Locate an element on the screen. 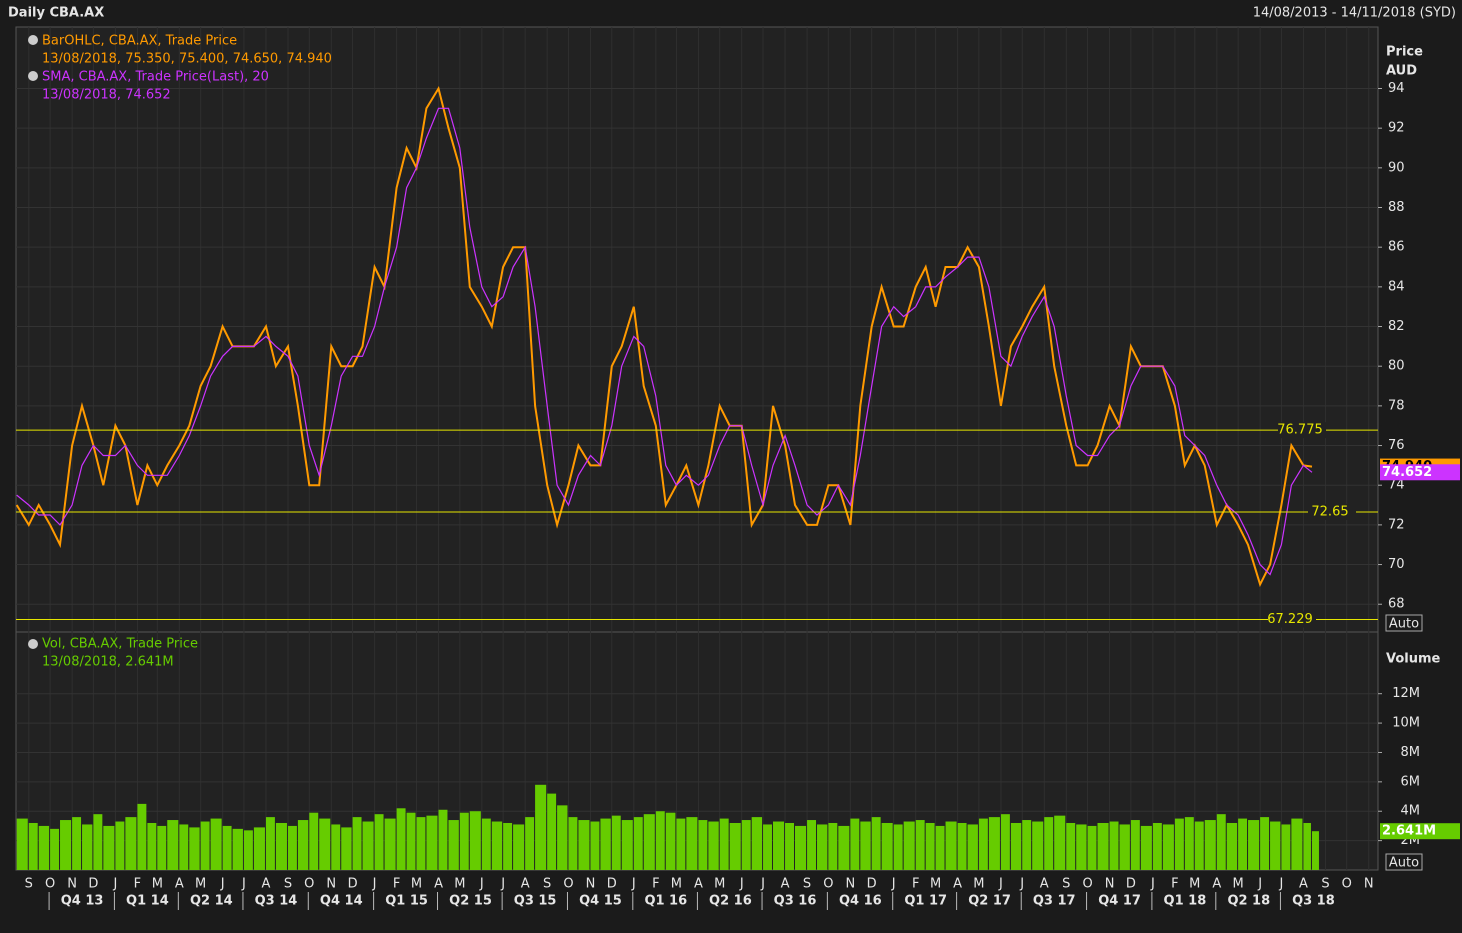 The height and width of the screenshot is (933, 1462). x-tick-label: F is located at coordinates (137, 884).